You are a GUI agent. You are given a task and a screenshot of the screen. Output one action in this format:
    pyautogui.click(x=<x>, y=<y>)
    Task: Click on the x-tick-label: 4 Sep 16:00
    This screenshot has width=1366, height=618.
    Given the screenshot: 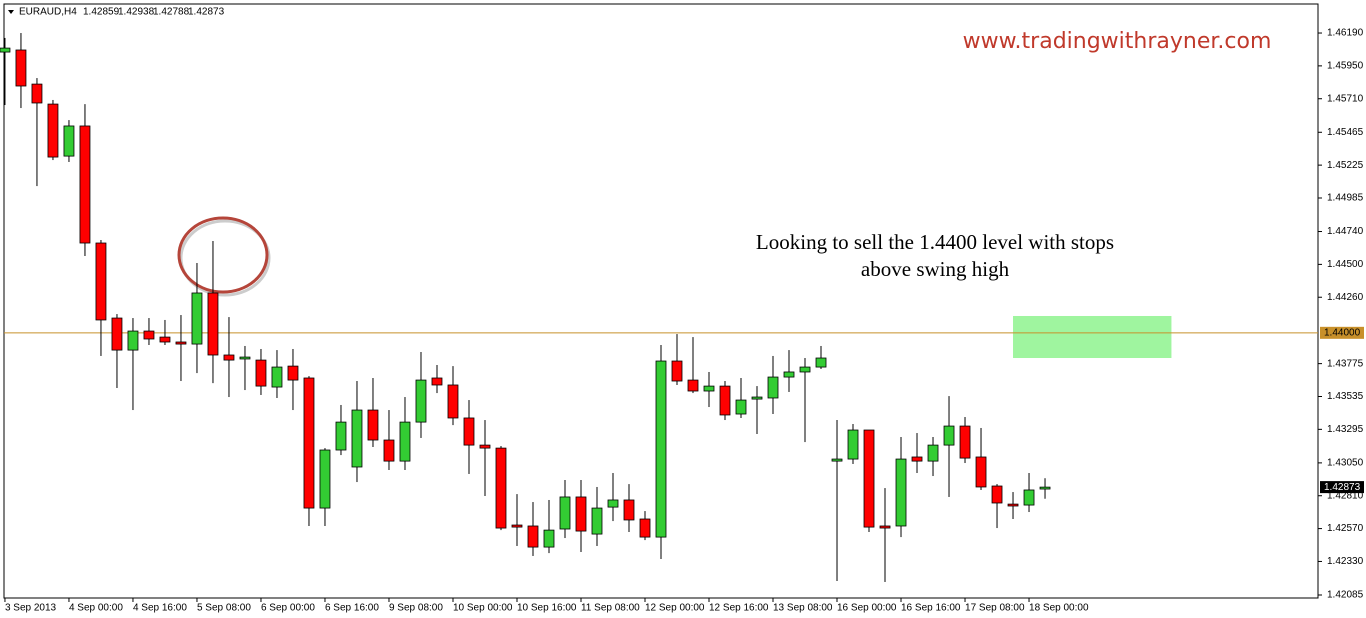 What is the action you would take?
    pyautogui.click(x=160, y=608)
    